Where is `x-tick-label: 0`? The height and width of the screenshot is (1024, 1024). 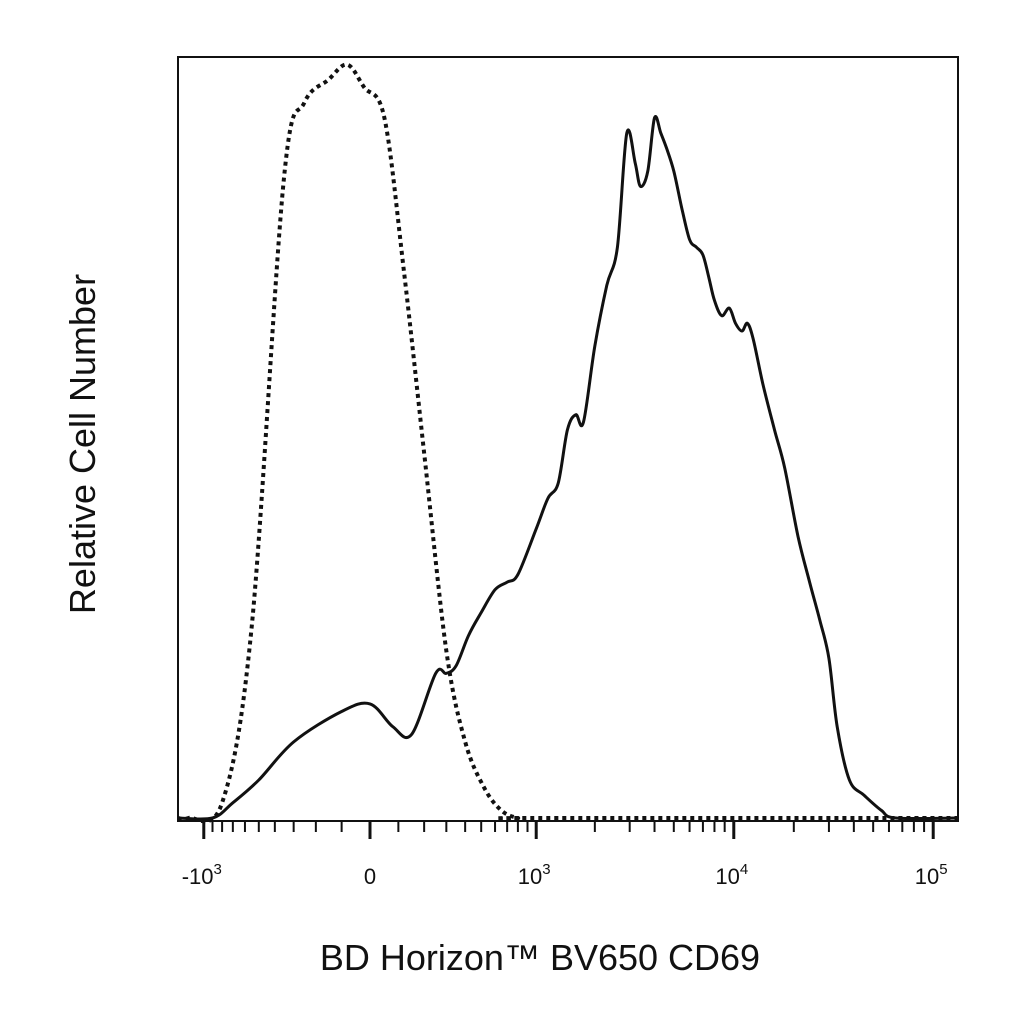
x-tick-label: 0 is located at coordinates (370, 876).